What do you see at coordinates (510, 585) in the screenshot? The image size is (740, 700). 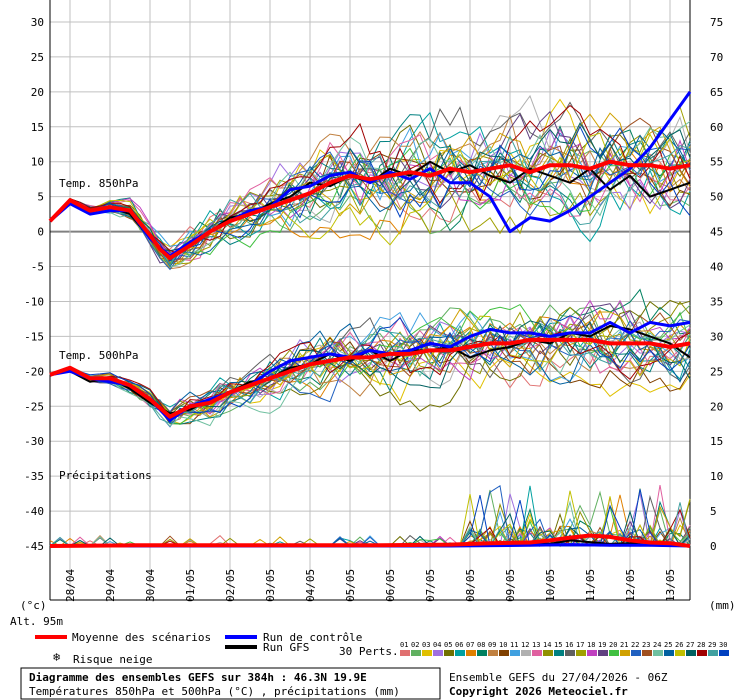 I see `date-tick-label: 09/05` at bounding box center [510, 585].